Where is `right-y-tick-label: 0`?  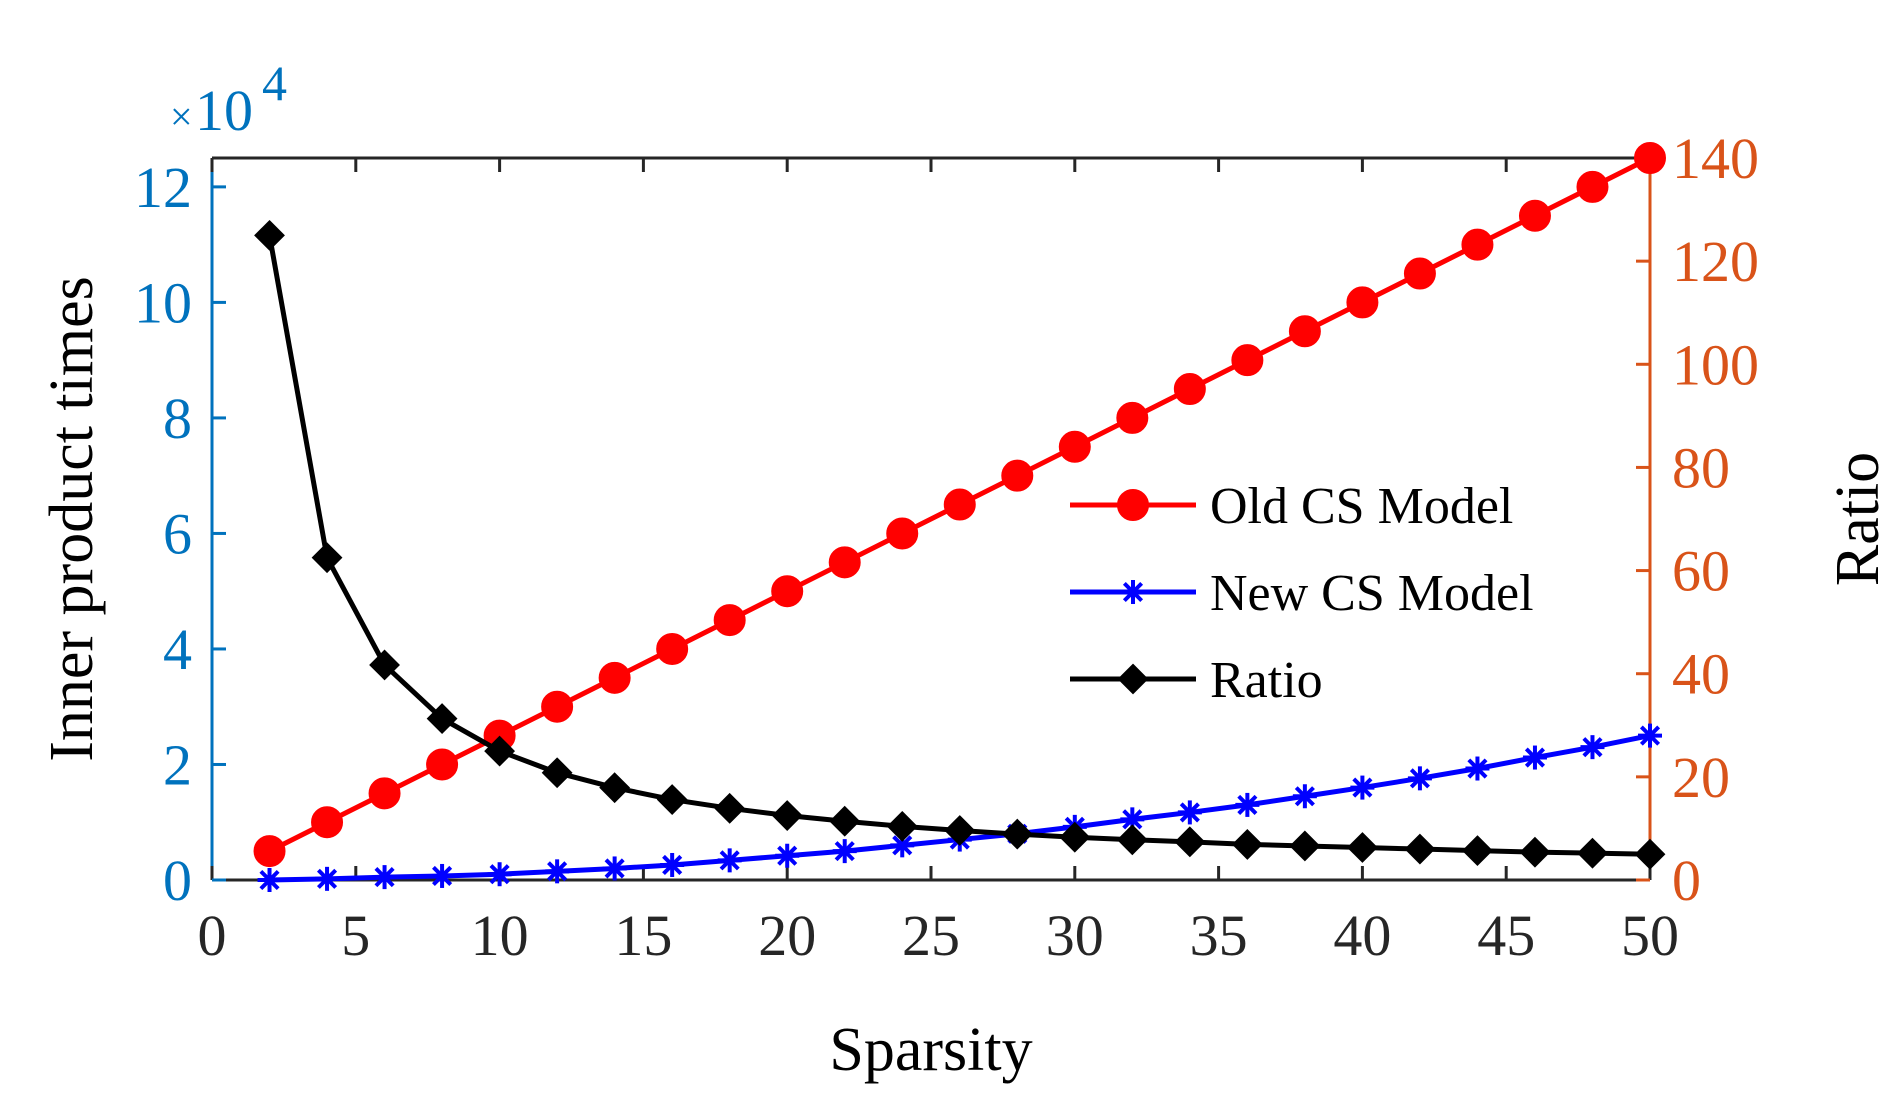
right-y-tick-label: 0 is located at coordinates (1686, 880).